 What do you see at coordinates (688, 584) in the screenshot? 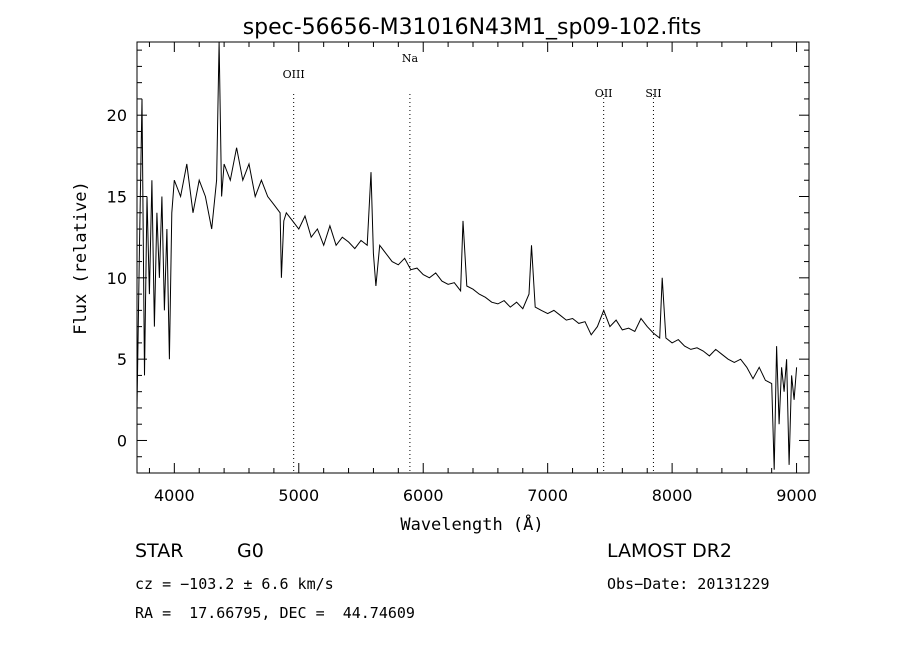
I see `obs-date: Obs−Date: 20131229` at bounding box center [688, 584].